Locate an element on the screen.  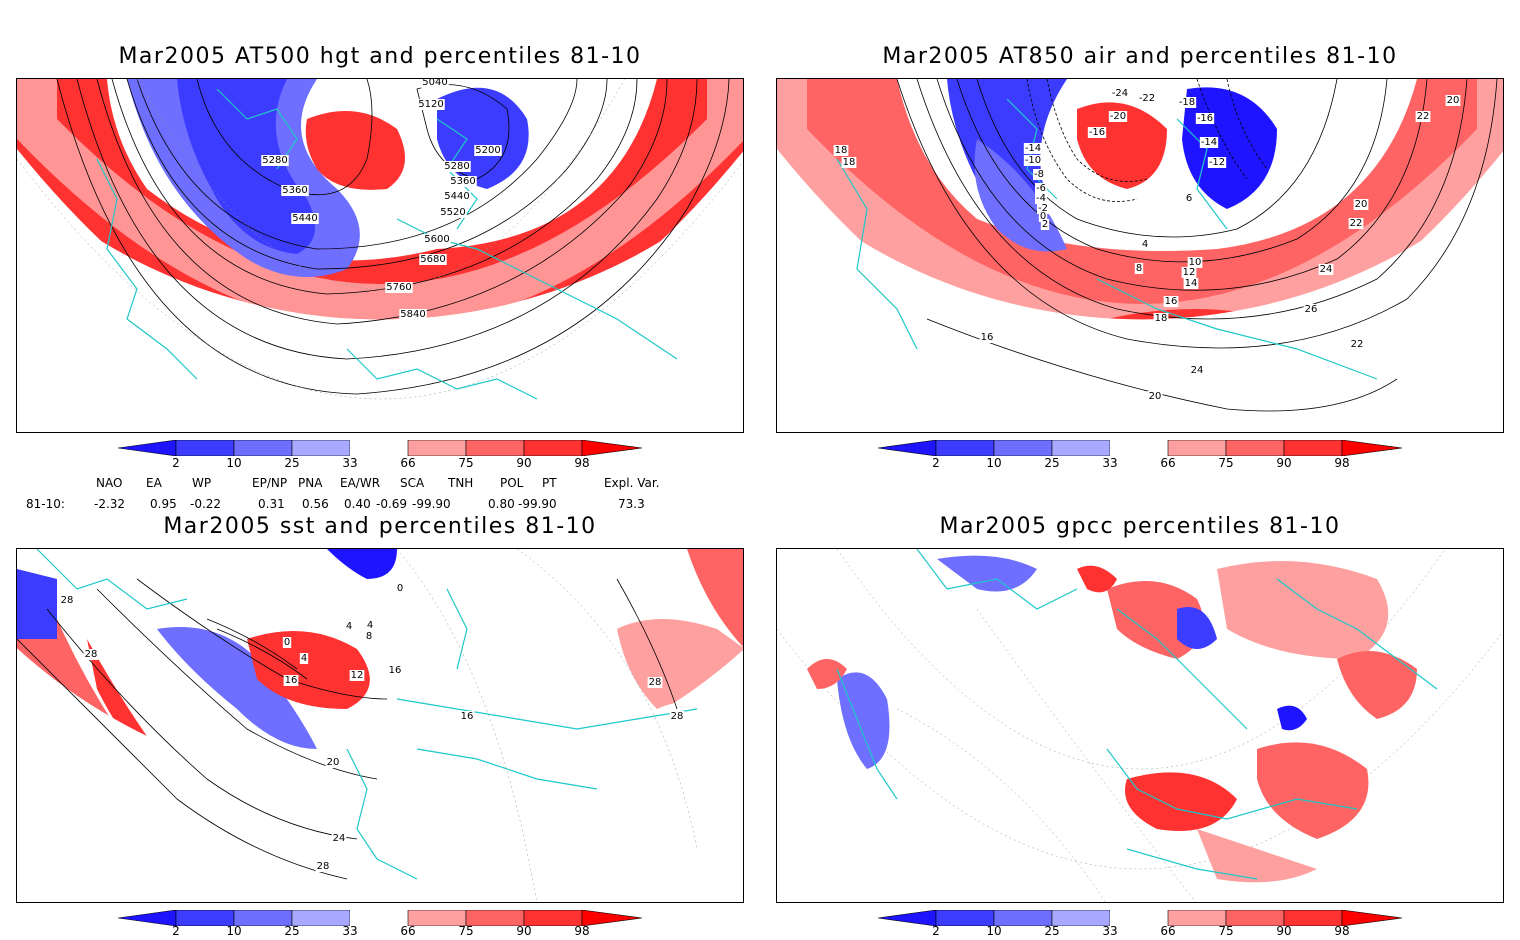
contour-label: -18 is located at coordinates (1187, 102).